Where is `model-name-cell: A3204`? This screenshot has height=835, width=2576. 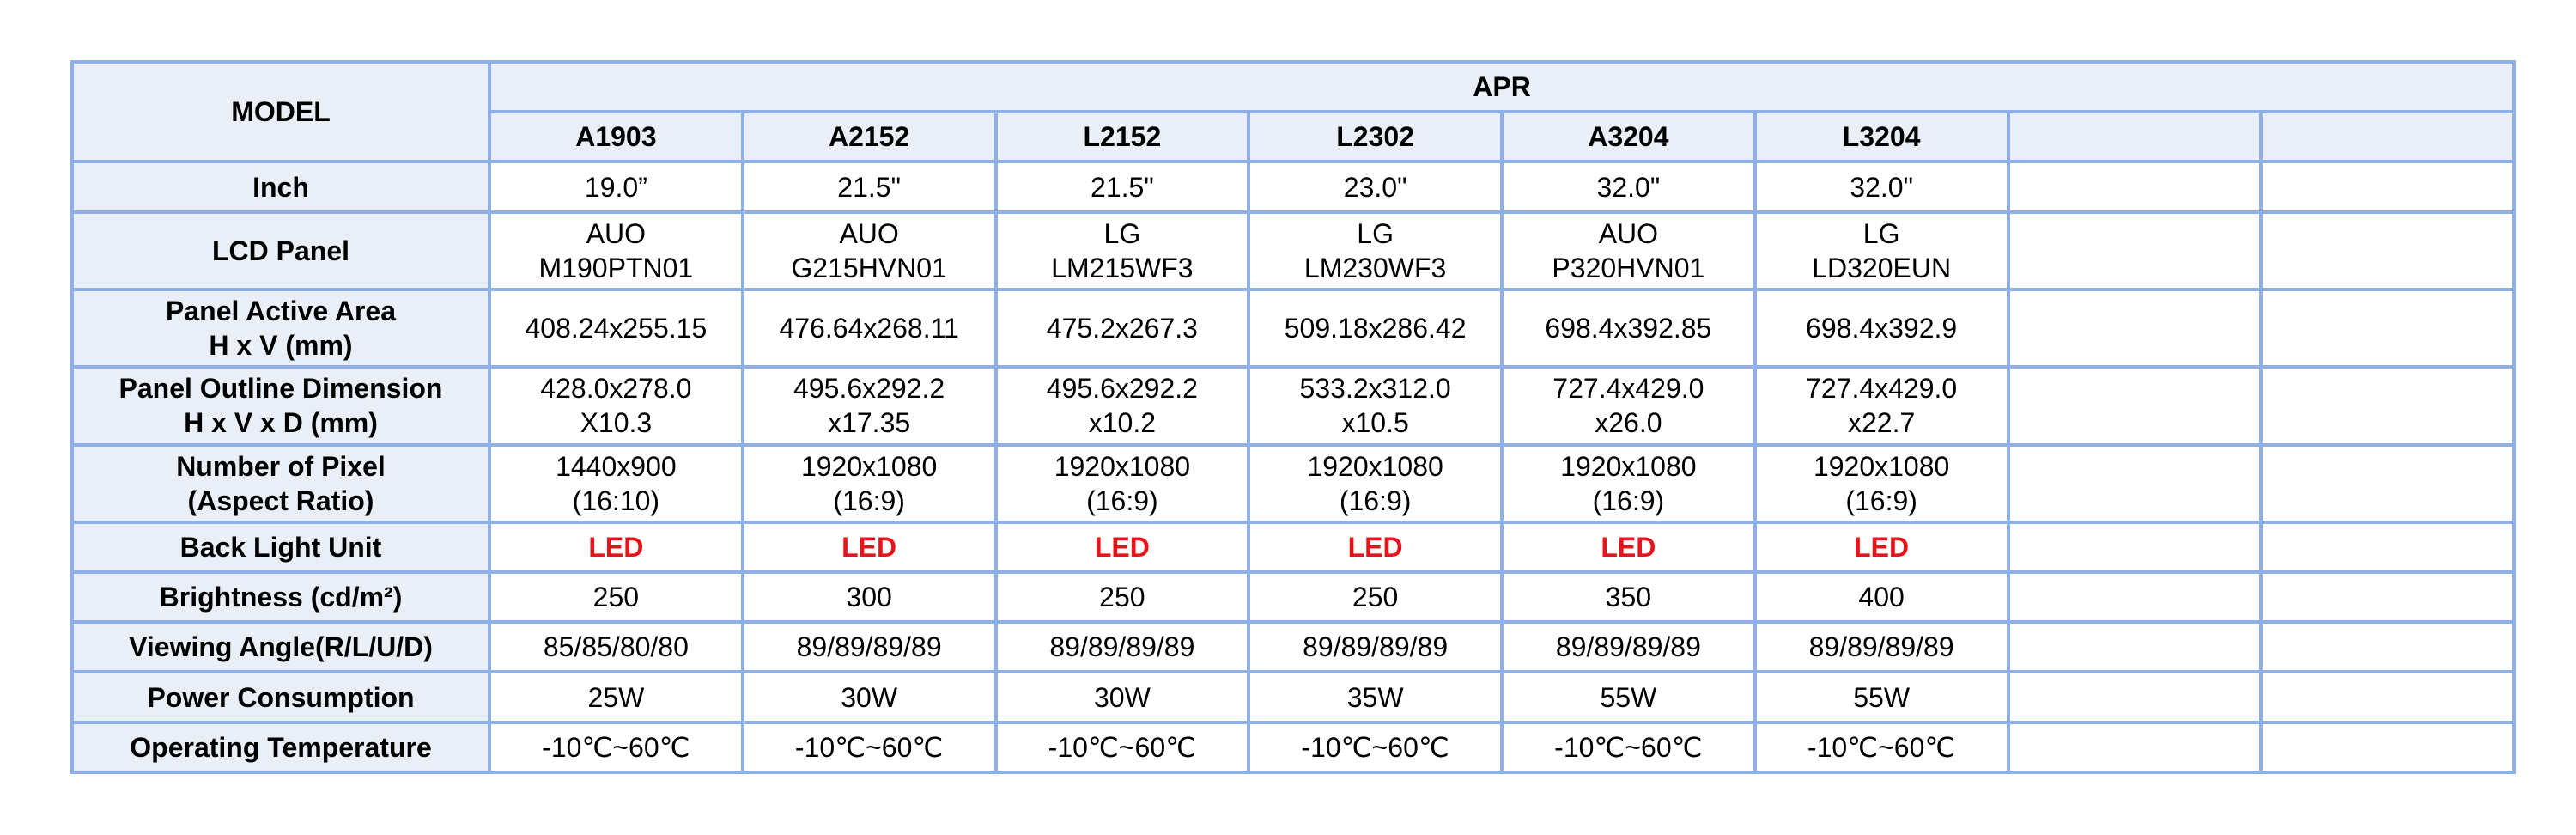 model-name-cell: A3204 is located at coordinates (1628, 137).